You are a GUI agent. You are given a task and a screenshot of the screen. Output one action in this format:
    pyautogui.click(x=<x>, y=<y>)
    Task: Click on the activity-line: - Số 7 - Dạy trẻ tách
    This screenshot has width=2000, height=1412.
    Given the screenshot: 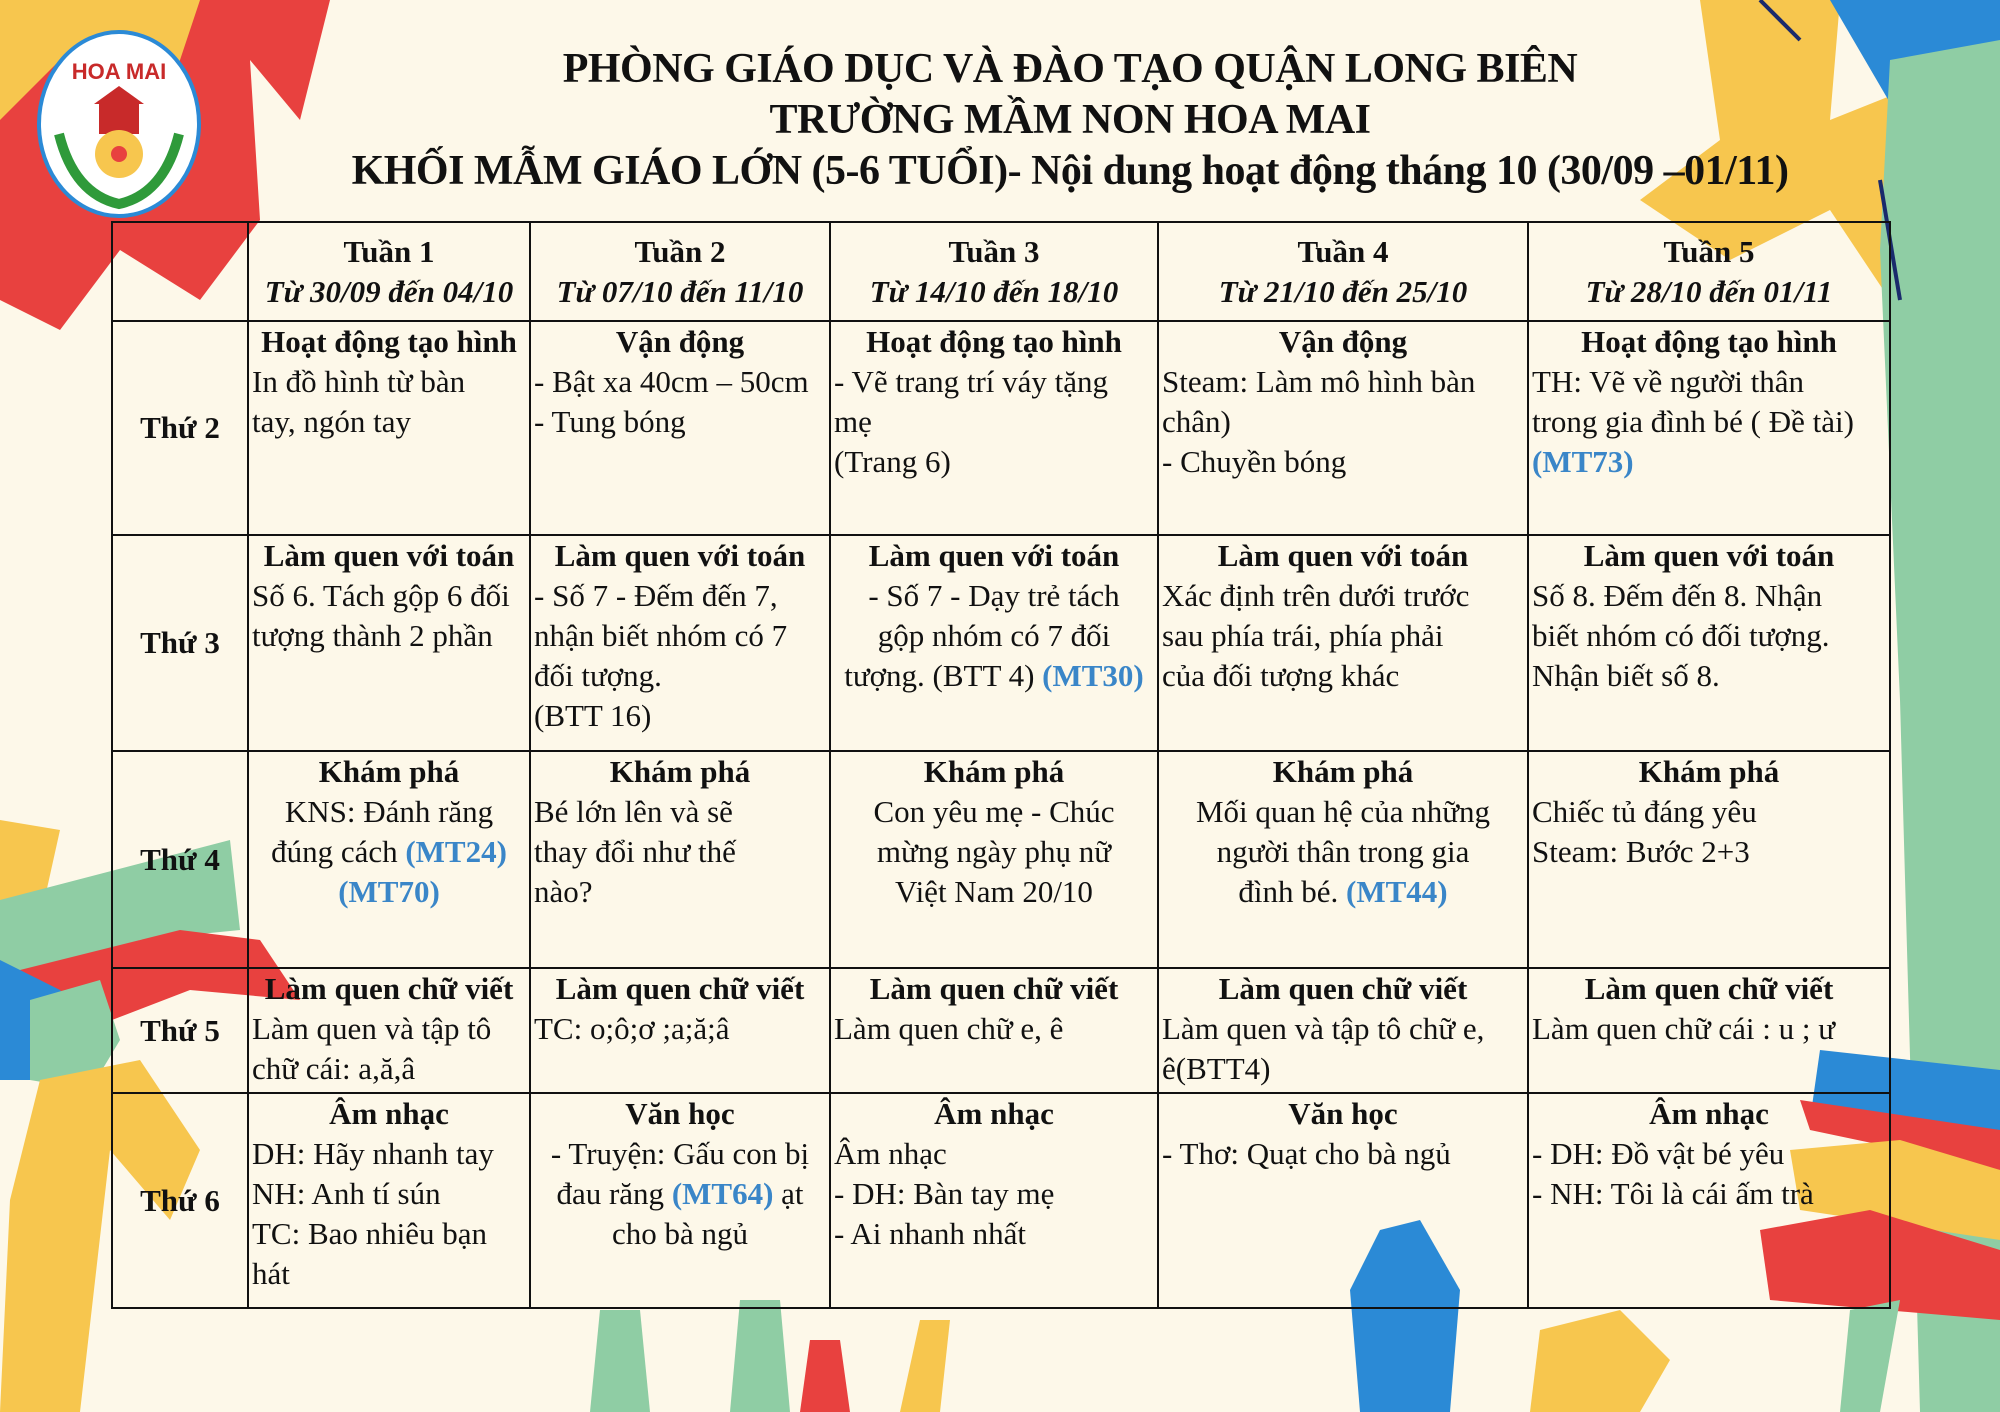 What is the action you would take?
    pyautogui.click(x=994, y=596)
    